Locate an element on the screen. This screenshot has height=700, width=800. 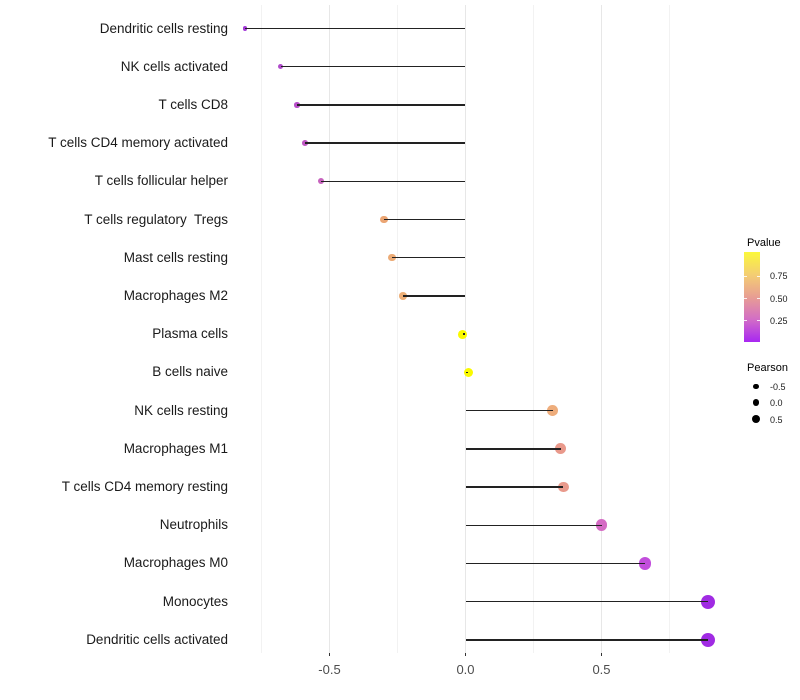
pvalue-legend-title: Pvalue is located at coordinates (764, 243).